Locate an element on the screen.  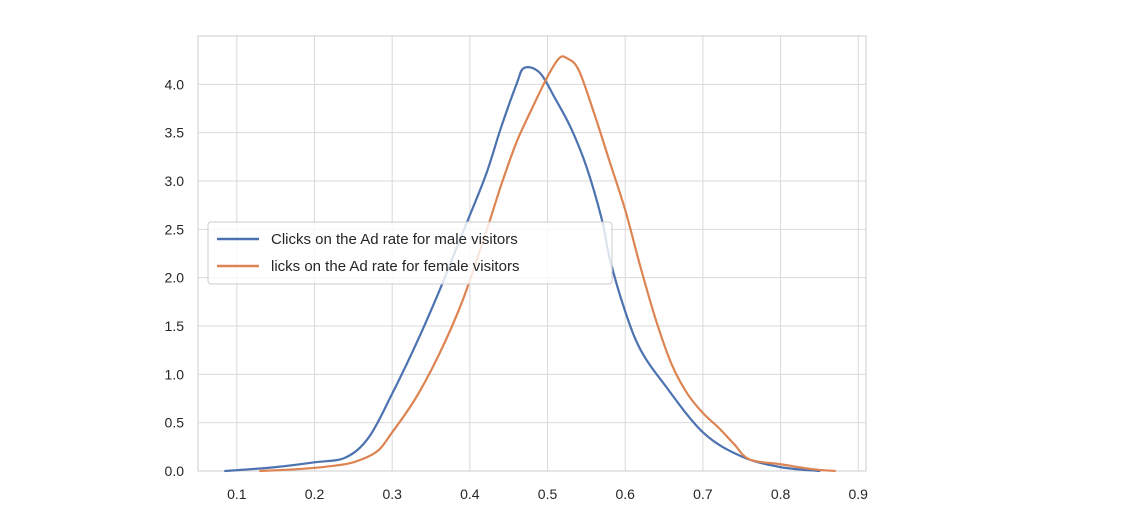
legend-label-male: Clicks on the Ad rate for male visitors is located at coordinates (394, 239).